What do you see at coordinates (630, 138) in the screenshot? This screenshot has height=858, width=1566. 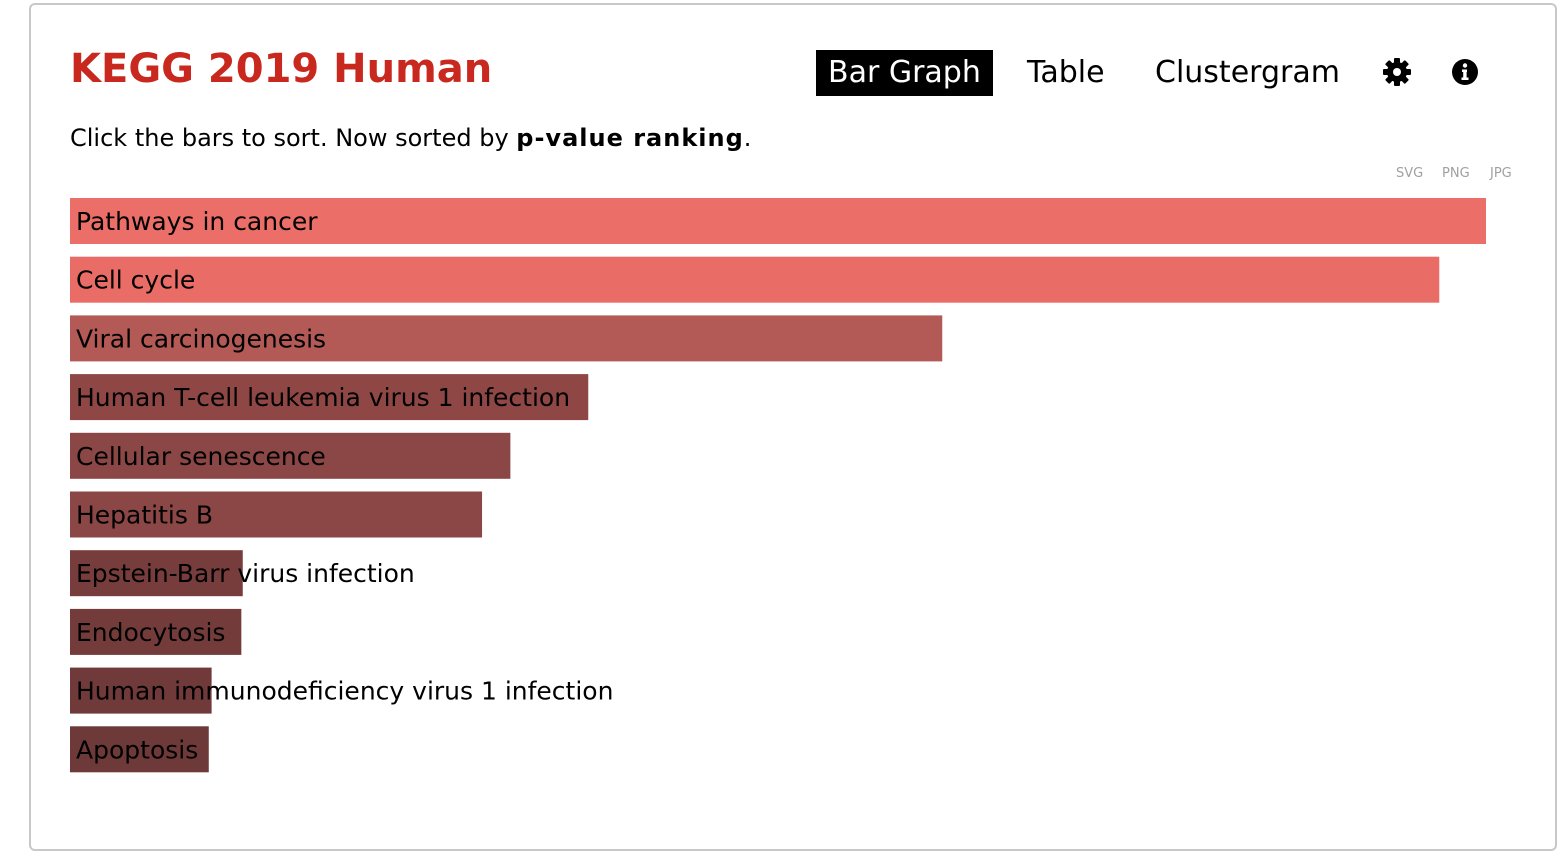 I see `sort-key: p-value ranking` at bounding box center [630, 138].